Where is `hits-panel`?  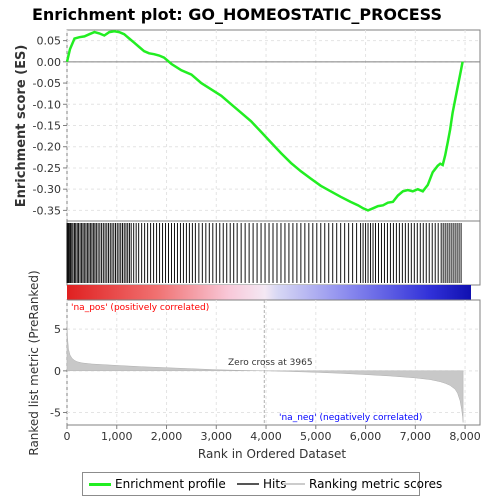 hits-panel is located at coordinates (264, 253).